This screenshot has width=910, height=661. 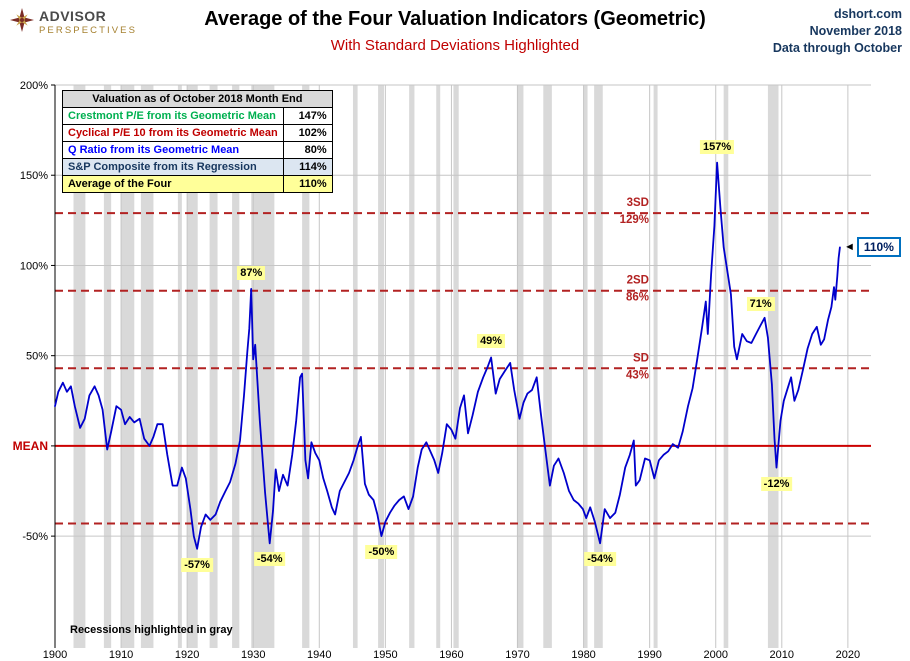 I want to click on y-tick-label: 150%, so click(x=34, y=176).